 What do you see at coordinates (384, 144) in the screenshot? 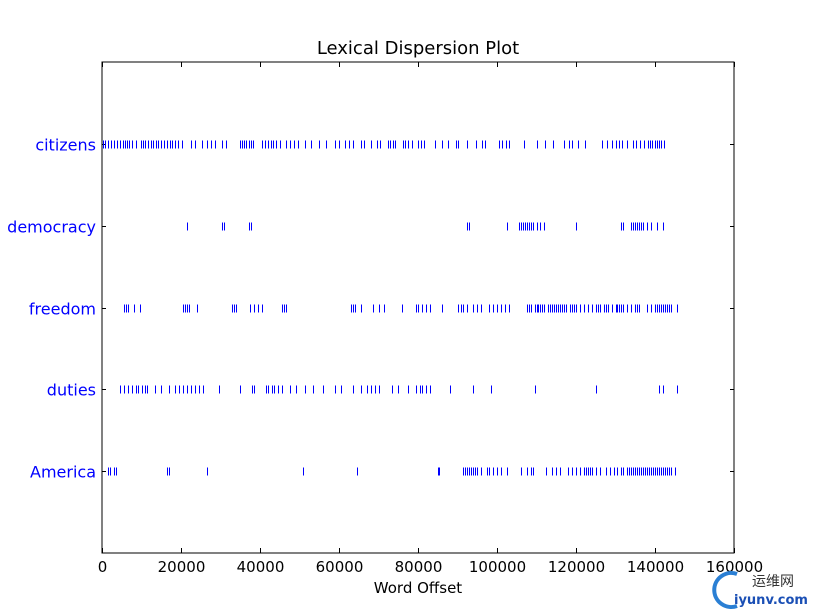
I see `series-citizens` at bounding box center [384, 144].